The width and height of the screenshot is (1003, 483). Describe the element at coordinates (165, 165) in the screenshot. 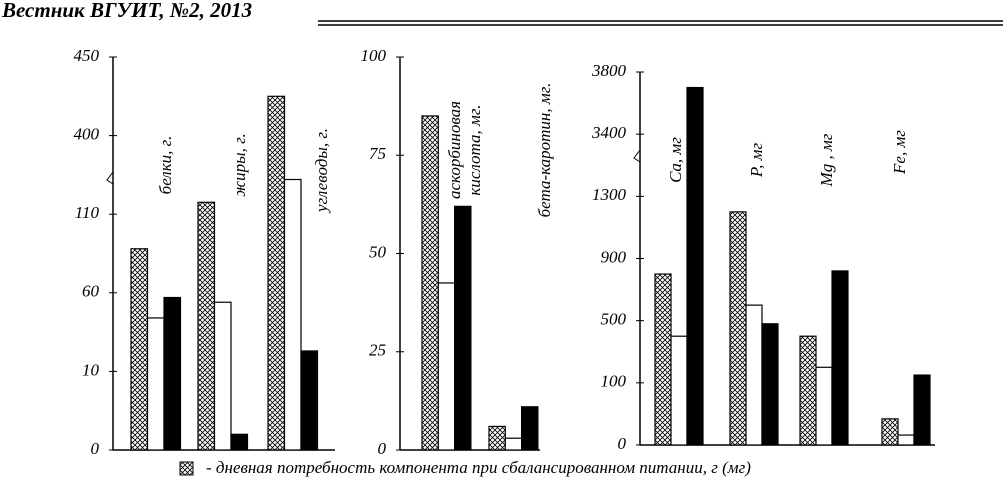

I see `category-label: белки, г.` at that location.